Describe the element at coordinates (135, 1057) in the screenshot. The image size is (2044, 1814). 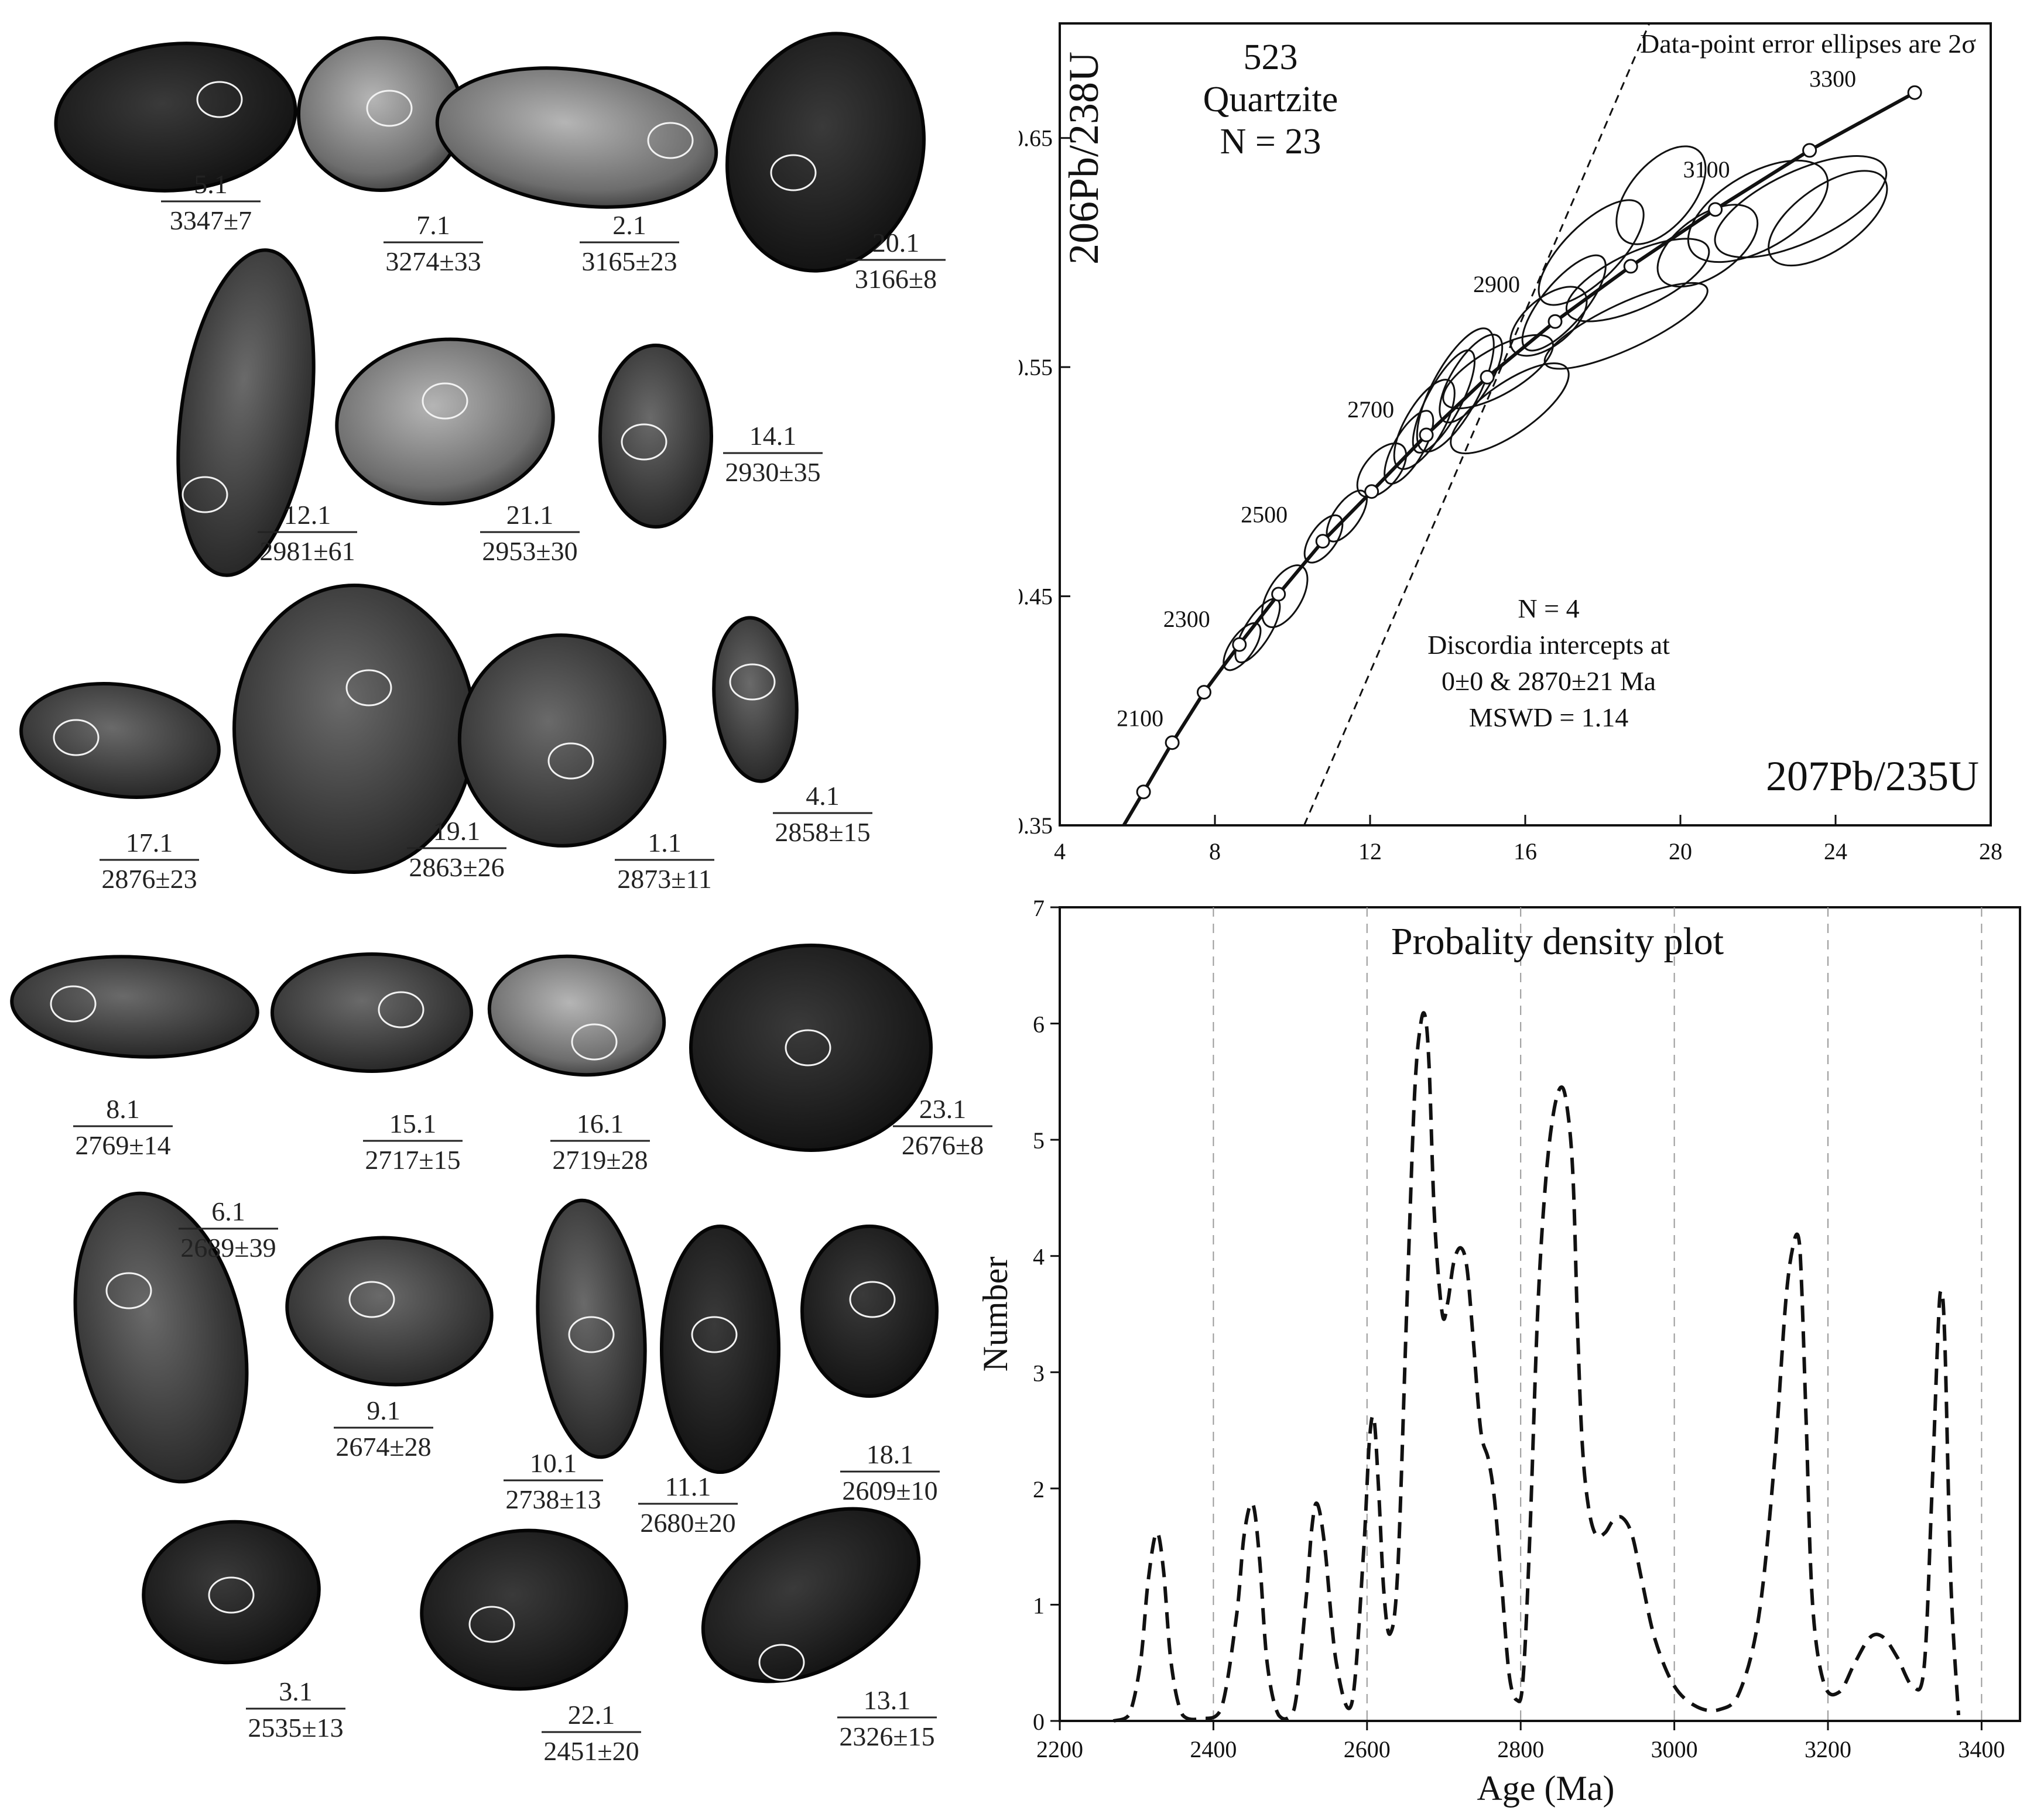
I see `zircon-grain: 8.1 2769±14` at that location.